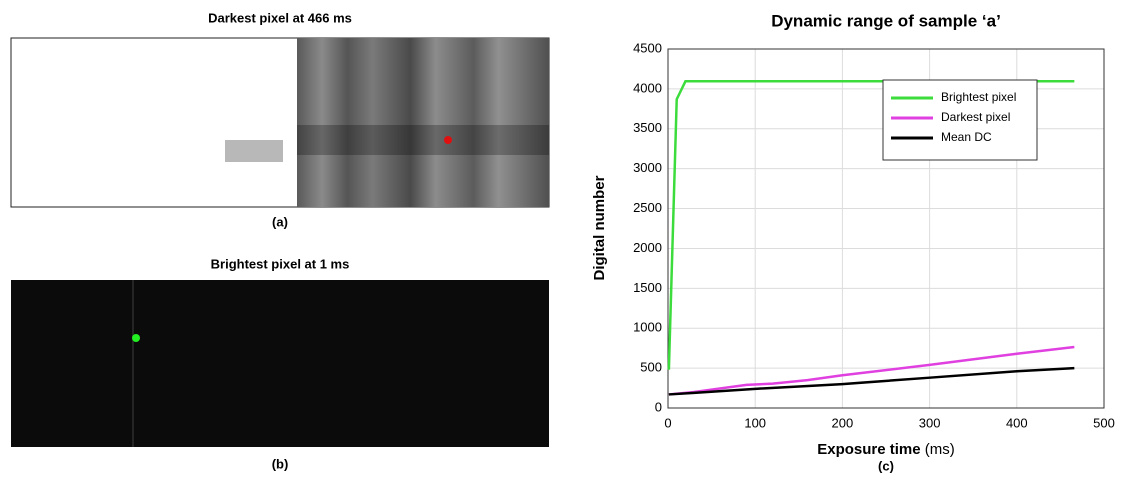 This screenshot has width=1121, height=483. Describe the element at coordinates (667, 422) in the screenshot. I see `x-tick-label: 0` at that location.